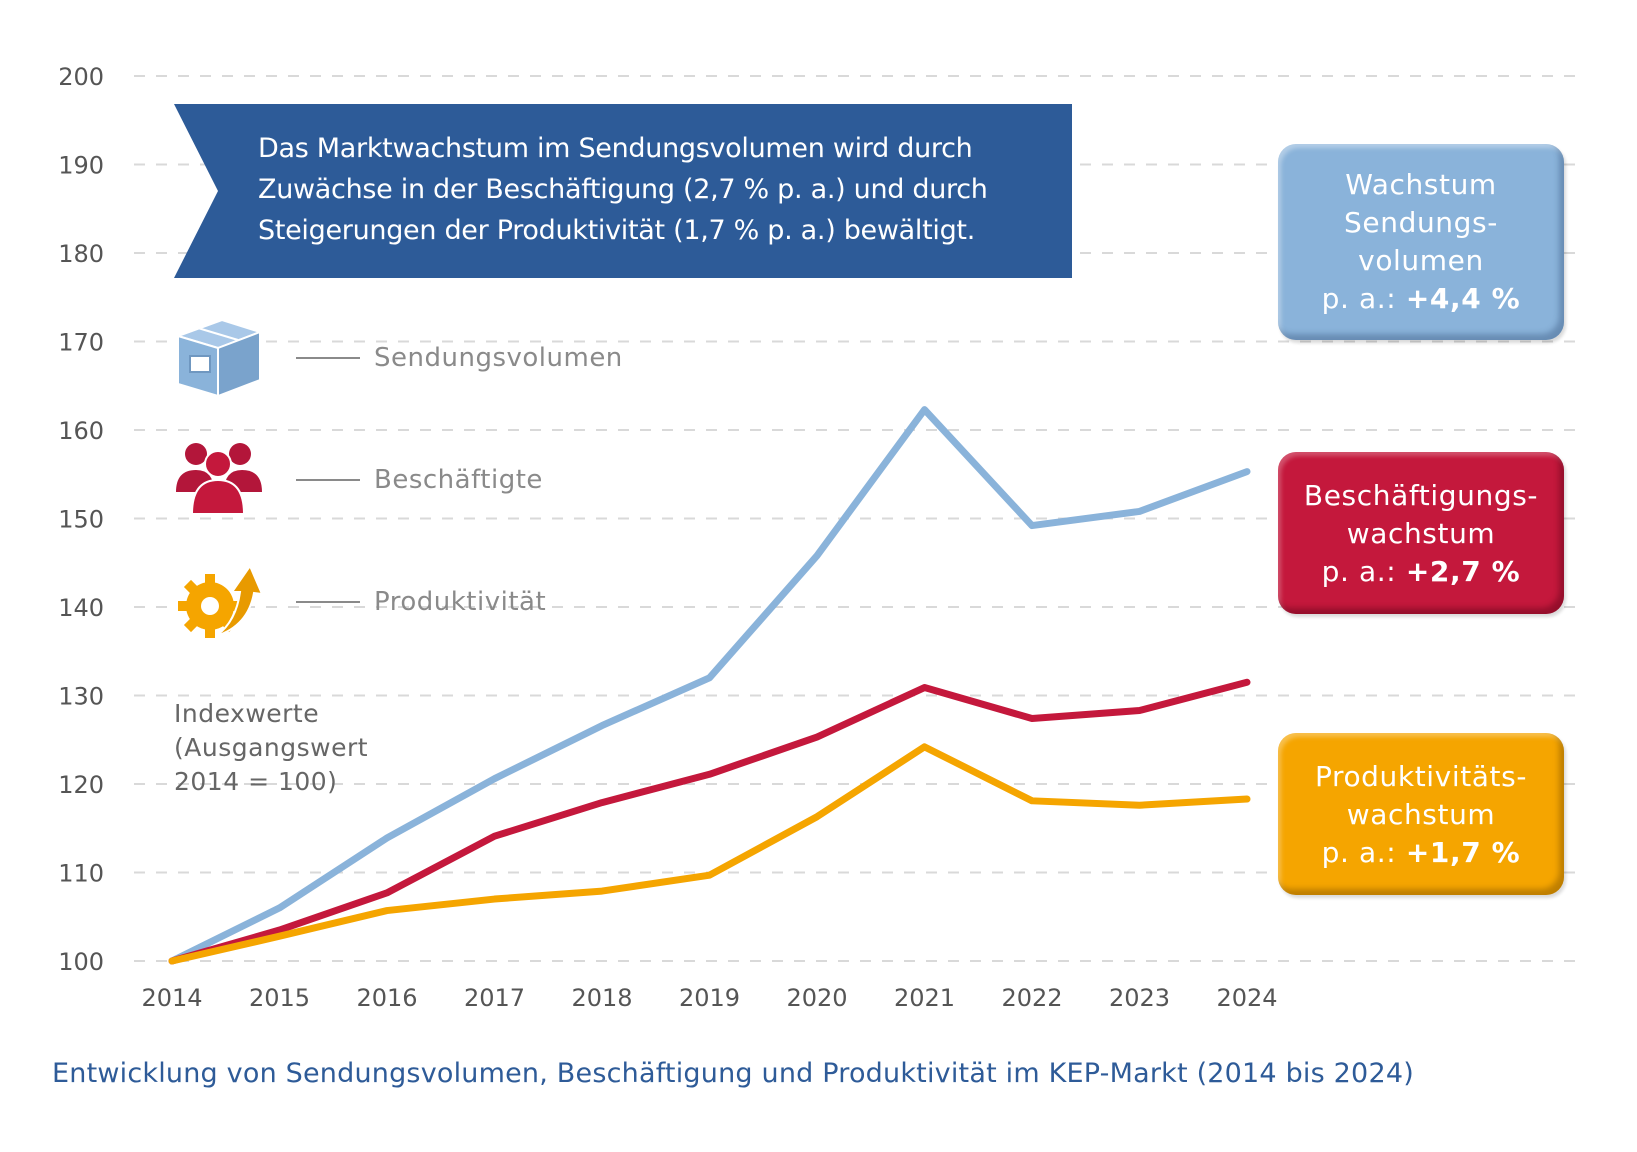 The width and height of the screenshot is (1637, 1152). Describe the element at coordinates (81, 785) in the screenshot. I see `y-tick-label: 120` at that location.